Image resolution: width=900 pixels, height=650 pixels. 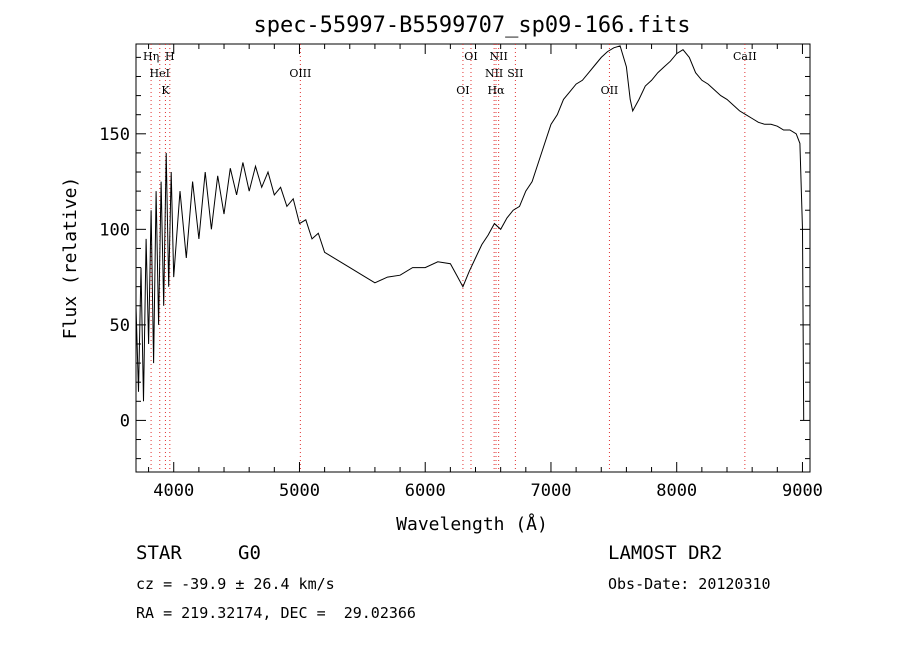 What do you see at coordinates (235, 584) in the screenshot?
I see `redshift-velocity: cz = -39.9 ± 26.4 km/s` at bounding box center [235, 584].